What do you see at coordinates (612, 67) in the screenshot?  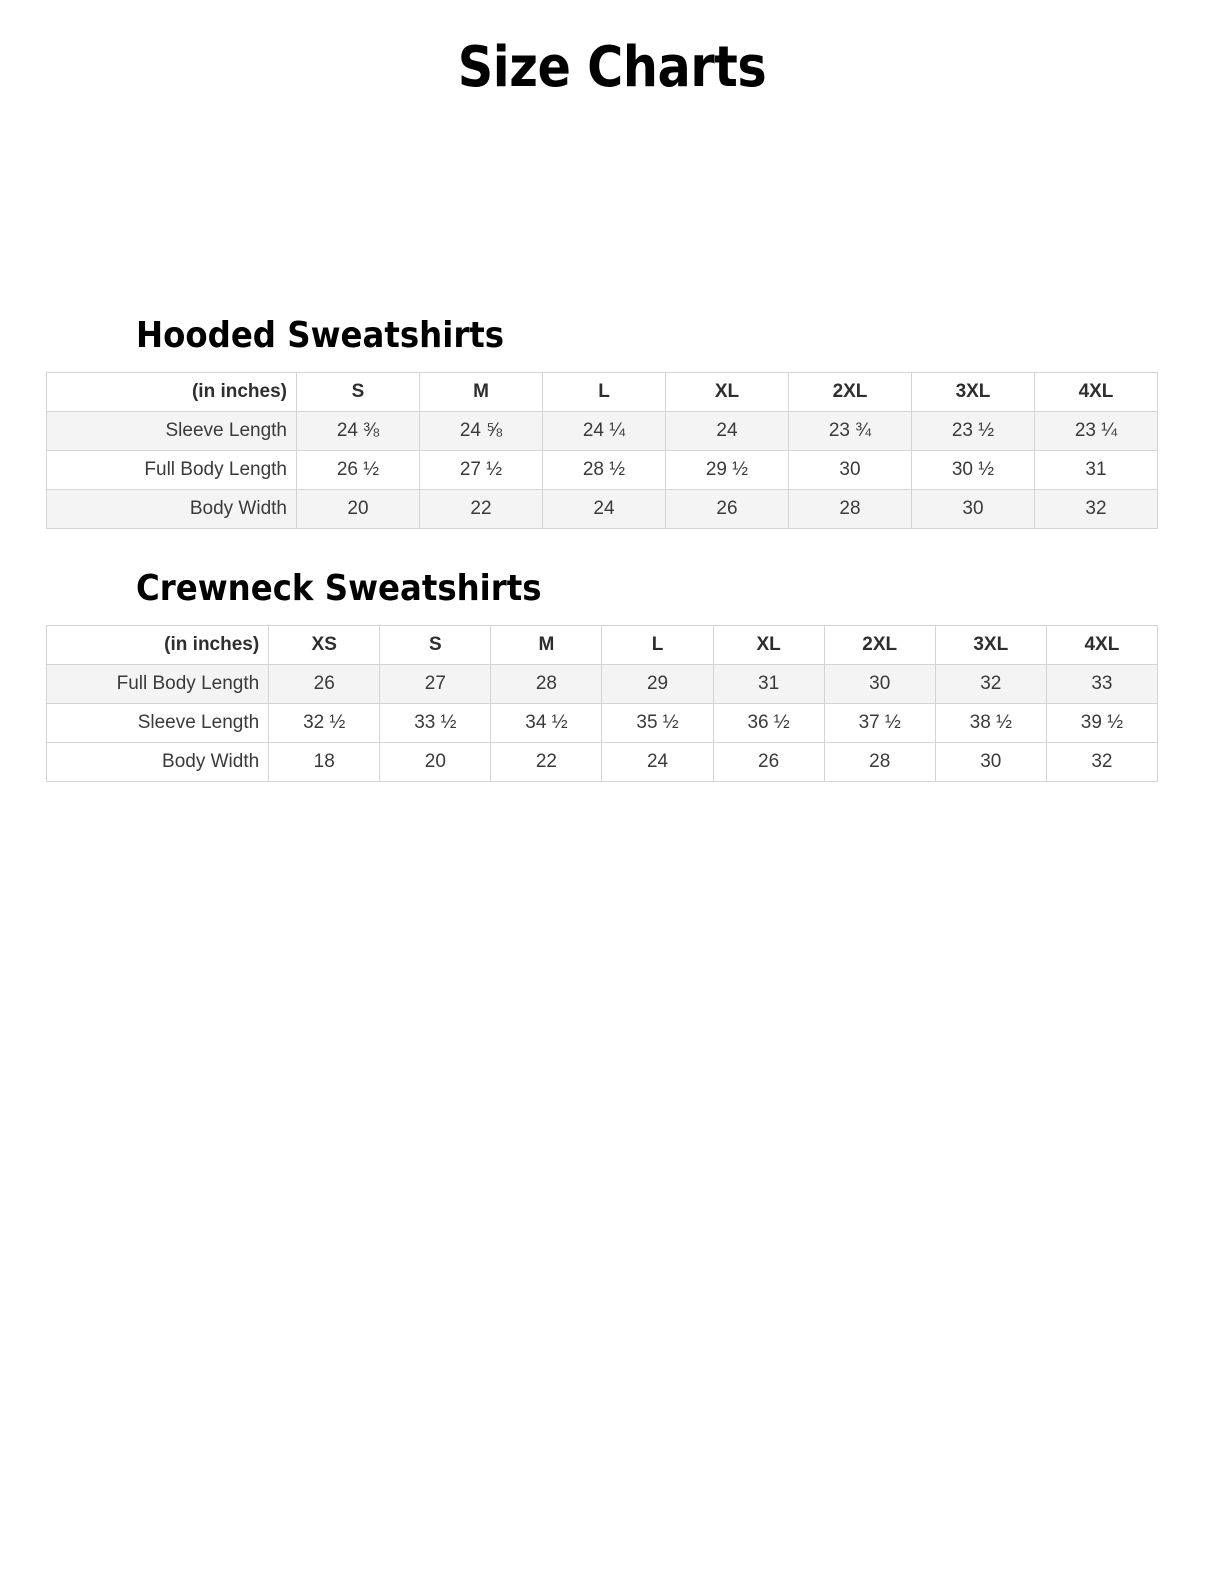 I see `page-title: Size Charts` at bounding box center [612, 67].